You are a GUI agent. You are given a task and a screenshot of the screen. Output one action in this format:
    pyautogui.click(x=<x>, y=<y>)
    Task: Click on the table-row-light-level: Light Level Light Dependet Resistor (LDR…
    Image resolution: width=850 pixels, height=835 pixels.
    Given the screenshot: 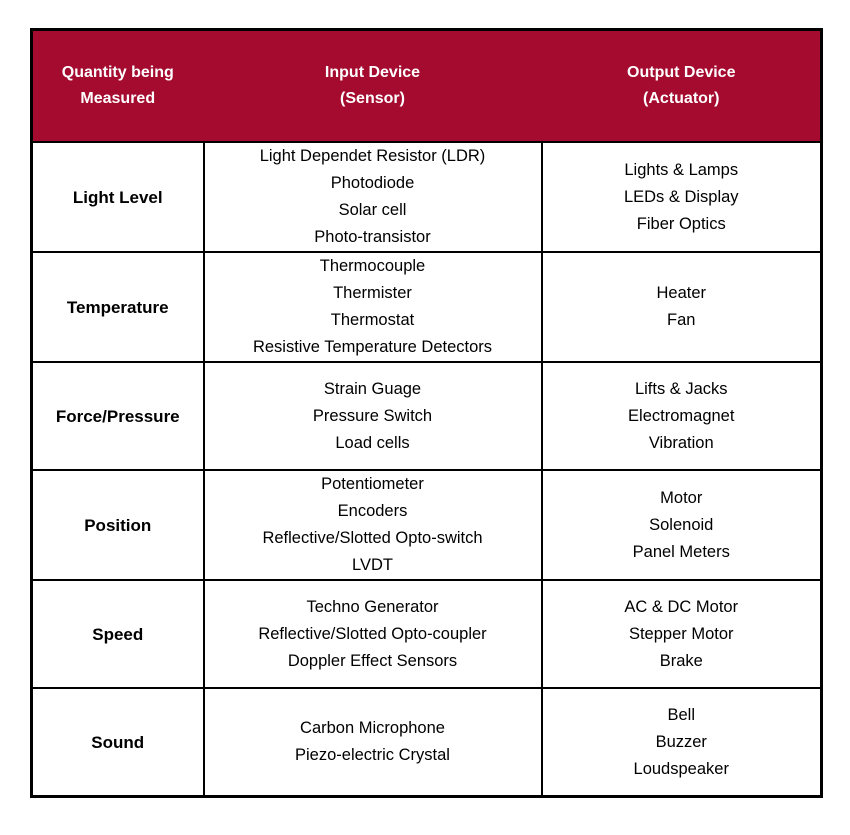 What is the action you would take?
    pyautogui.click(x=426, y=197)
    